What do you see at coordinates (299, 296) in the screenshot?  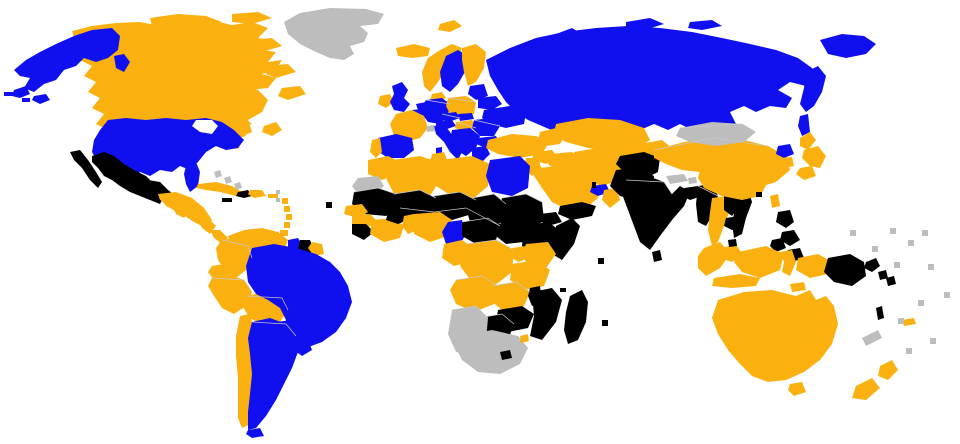 I see `country-brazil` at bounding box center [299, 296].